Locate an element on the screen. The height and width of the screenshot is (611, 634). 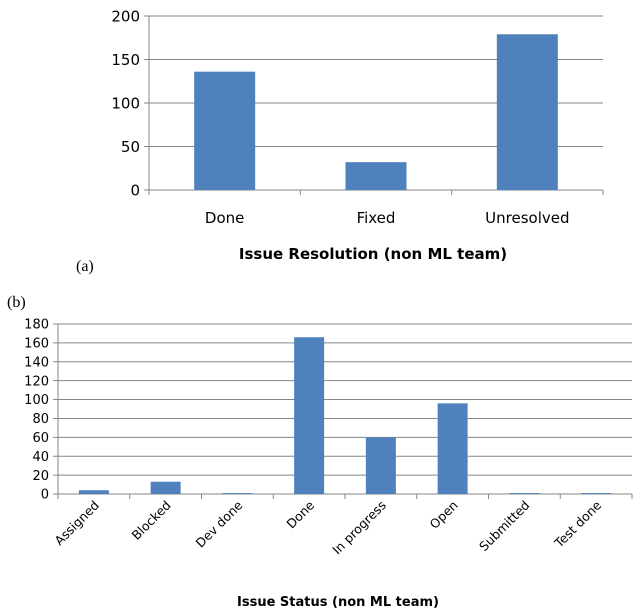
b-x-tick-label: Done is located at coordinates (300, 514).